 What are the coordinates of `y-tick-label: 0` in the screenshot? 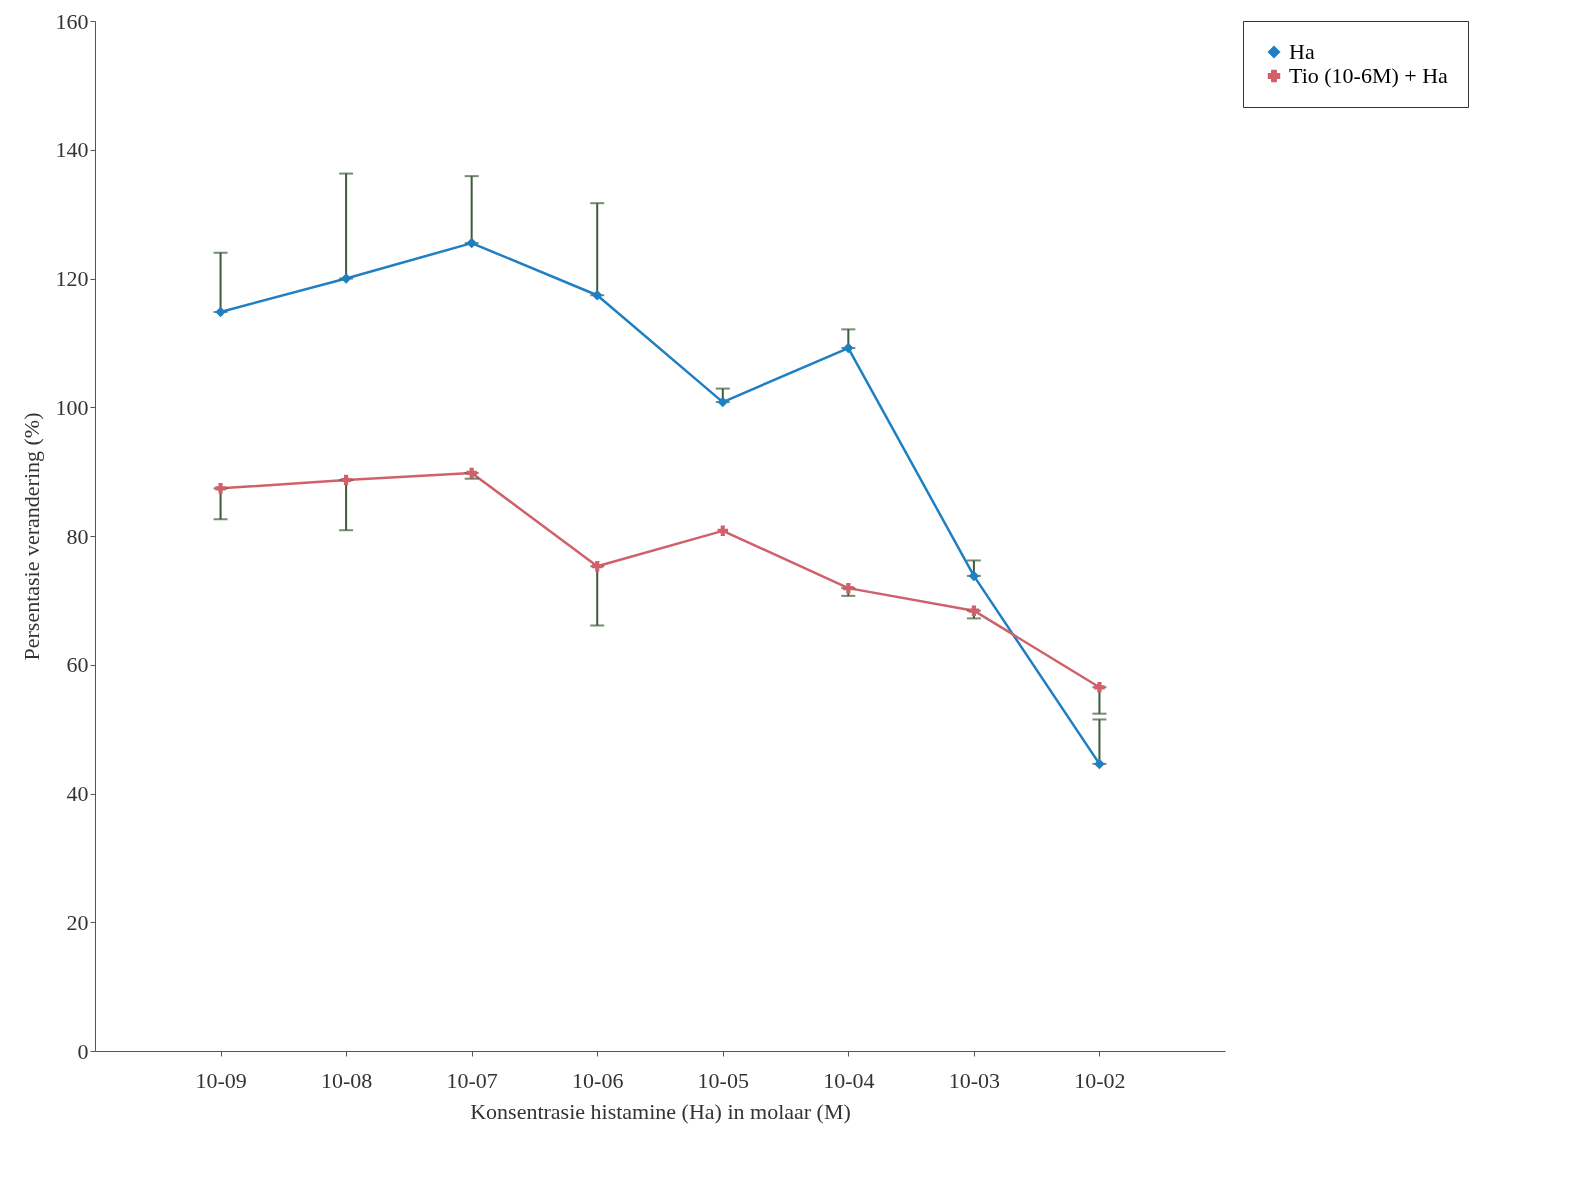 It's located at (83, 1051).